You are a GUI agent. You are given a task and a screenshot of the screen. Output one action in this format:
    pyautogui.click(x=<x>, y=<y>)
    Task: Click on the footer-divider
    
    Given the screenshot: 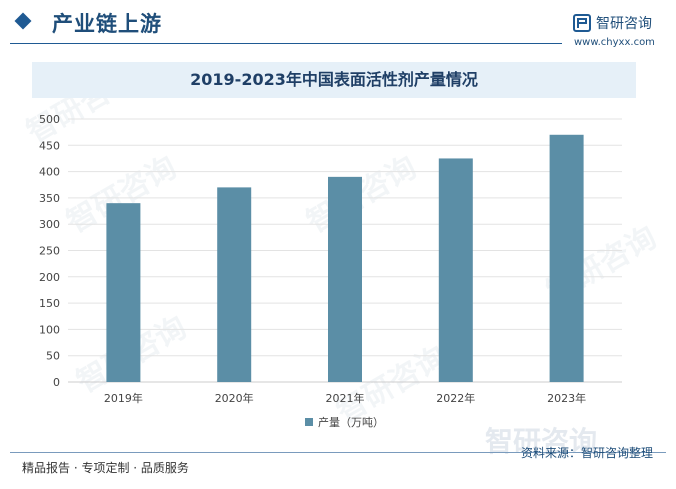 What is the action you would take?
    pyautogui.click(x=338, y=452)
    